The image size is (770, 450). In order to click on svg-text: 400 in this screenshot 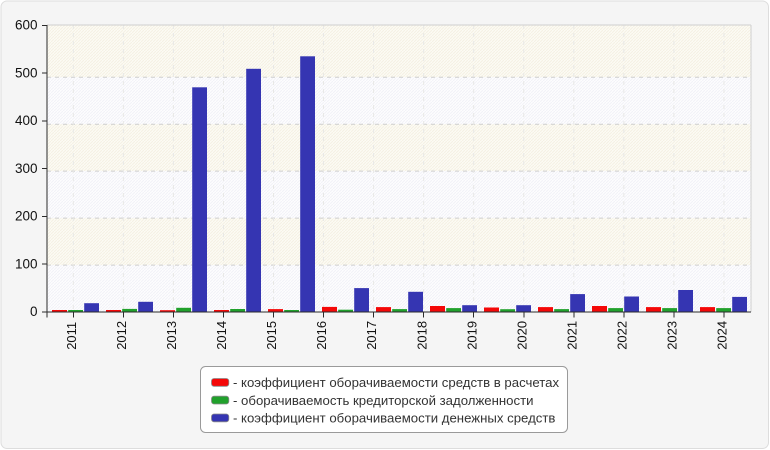, I will do `click(26, 120)`.